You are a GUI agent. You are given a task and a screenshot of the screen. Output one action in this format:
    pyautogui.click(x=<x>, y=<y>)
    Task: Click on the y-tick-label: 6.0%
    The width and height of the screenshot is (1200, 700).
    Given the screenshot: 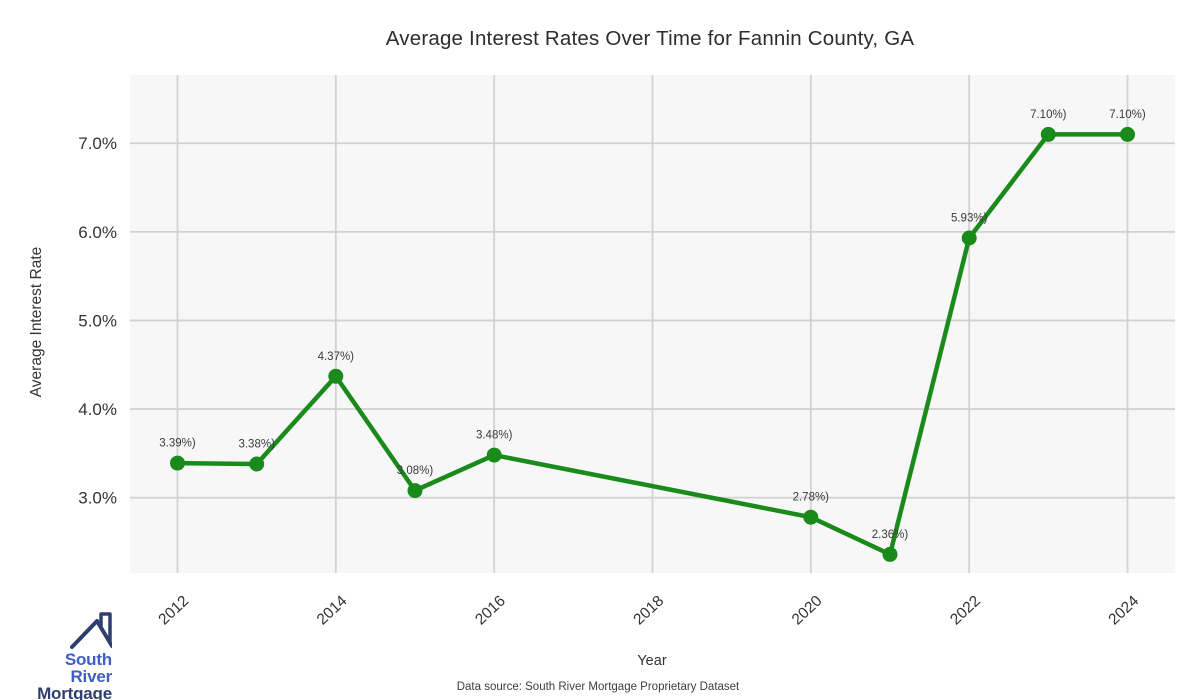 What is the action you would take?
    pyautogui.click(x=97, y=232)
    